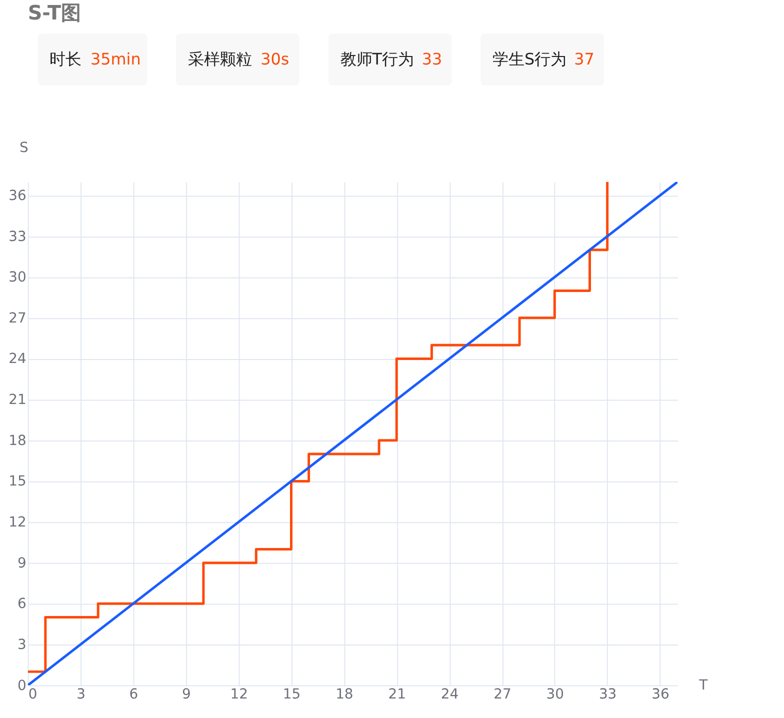  What do you see at coordinates (345, 694) in the screenshot?
I see `x-tick-label: 18` at bounding box center [345, 694].